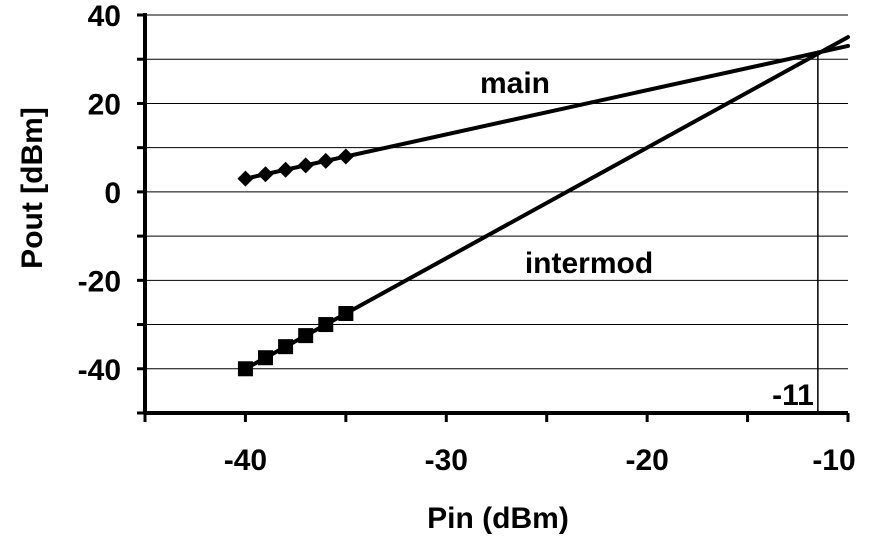 This screenshot has height=538, width=886. Describe the element at coordinates (646, 460) in the screenshot. I see `x-tick-label: -20` at that location.